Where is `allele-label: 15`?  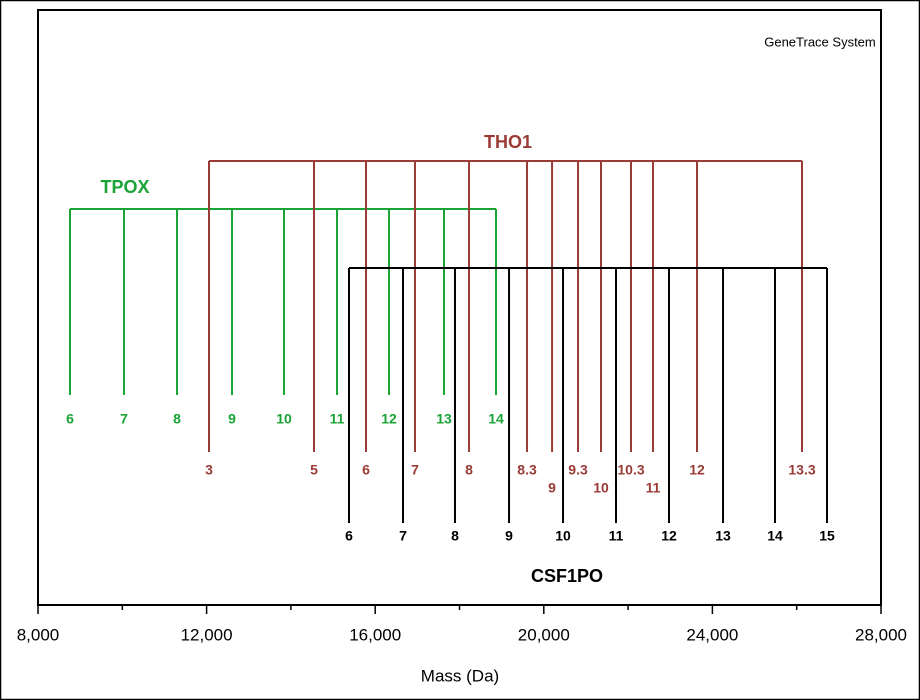 allele-label: 15 is located at coordinates (827, 536).